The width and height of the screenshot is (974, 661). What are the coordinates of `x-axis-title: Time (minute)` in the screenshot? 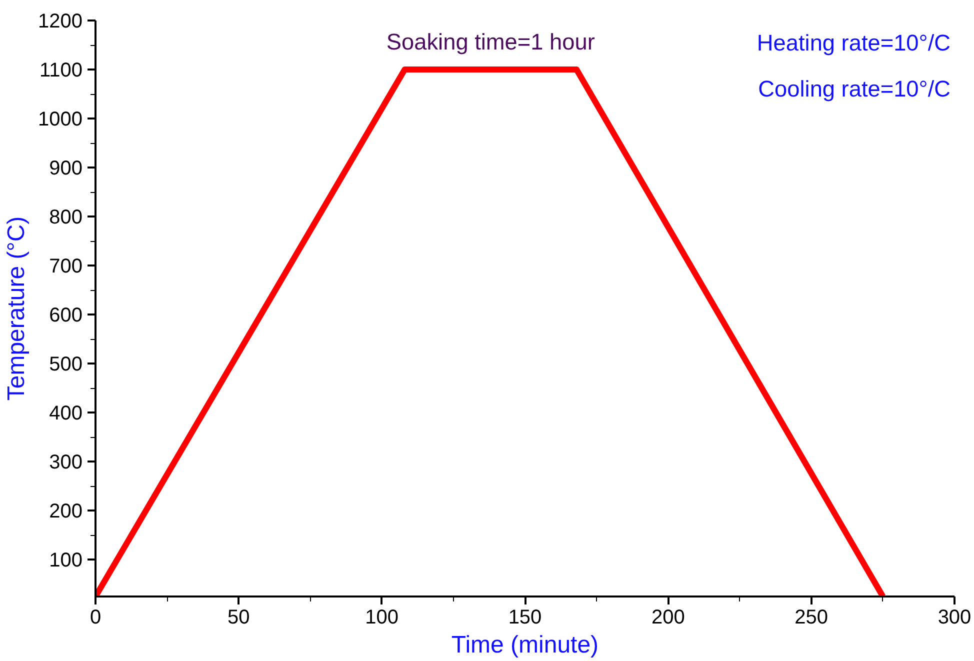 It's located at (525, 645).